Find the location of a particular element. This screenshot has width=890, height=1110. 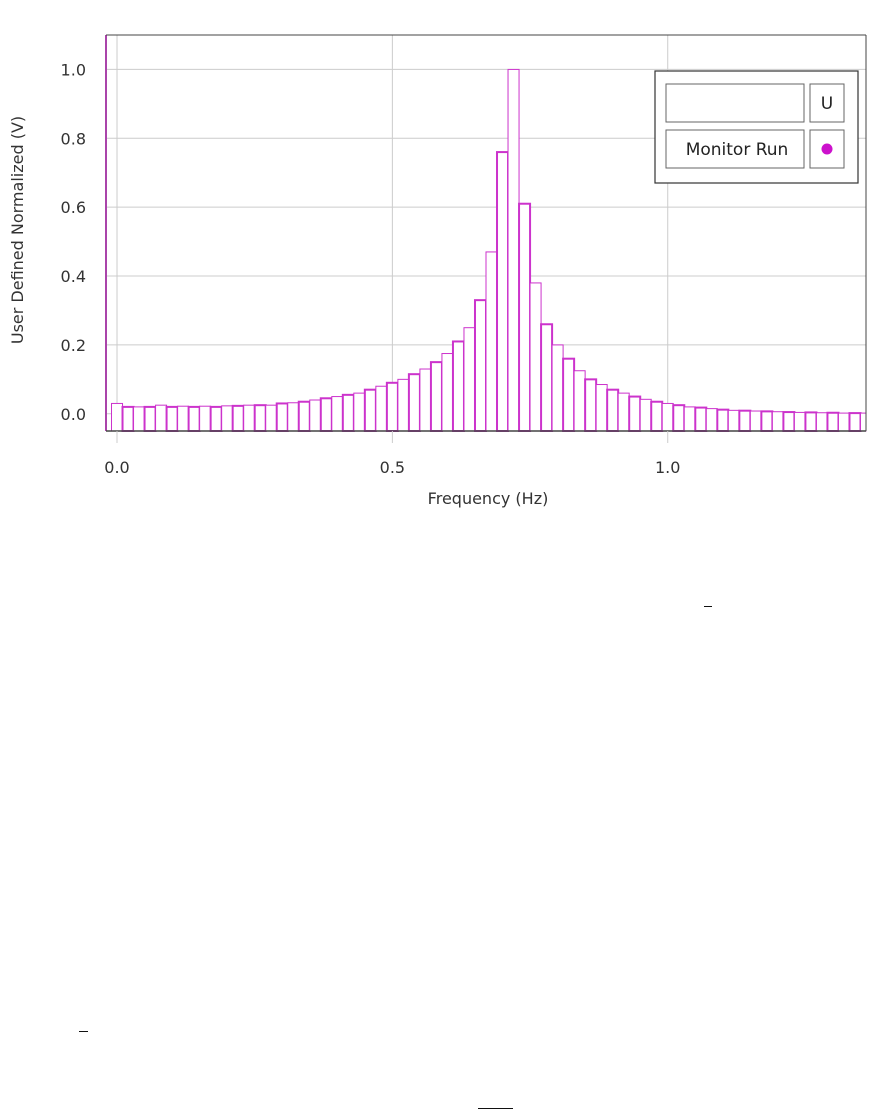

x-axis-title: Frequency (Hz) is located at coordinates (488, 498).